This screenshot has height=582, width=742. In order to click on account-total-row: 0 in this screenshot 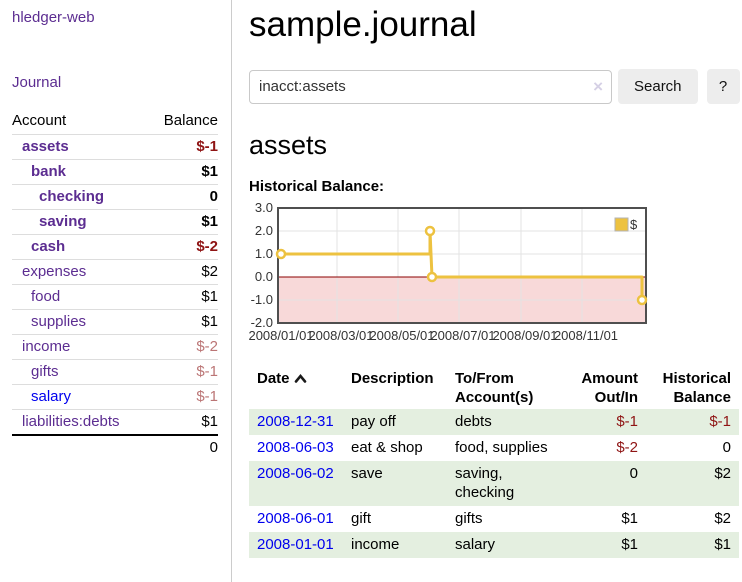, I will do `click(115, 447)`.